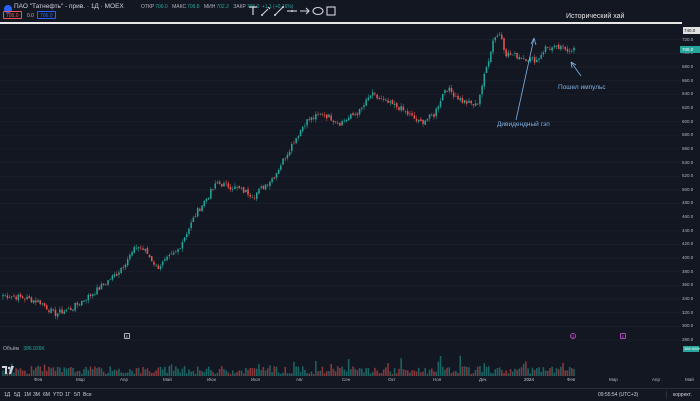 This screenshot has width=700, height=401. What do you see at coordinates (688, 271) in the screenshot?
I see `price-scale-label: 380.0` at bounding box center [688, 271].